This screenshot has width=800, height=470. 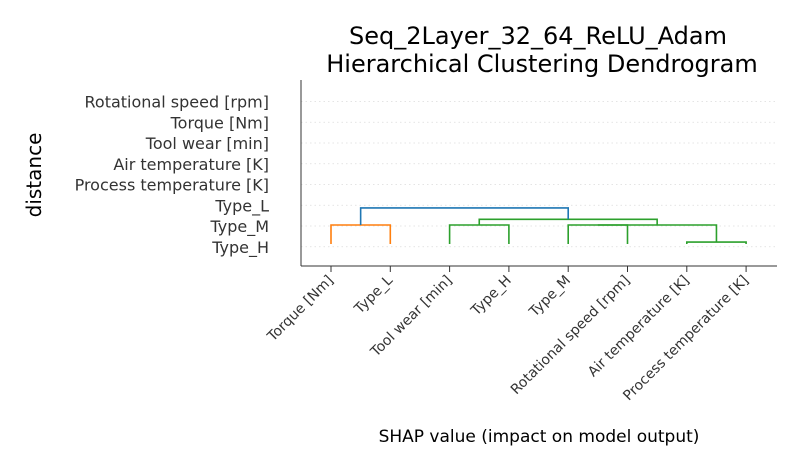 I want to click on x-tick-label: Type_H, so click(x=491, y=296).